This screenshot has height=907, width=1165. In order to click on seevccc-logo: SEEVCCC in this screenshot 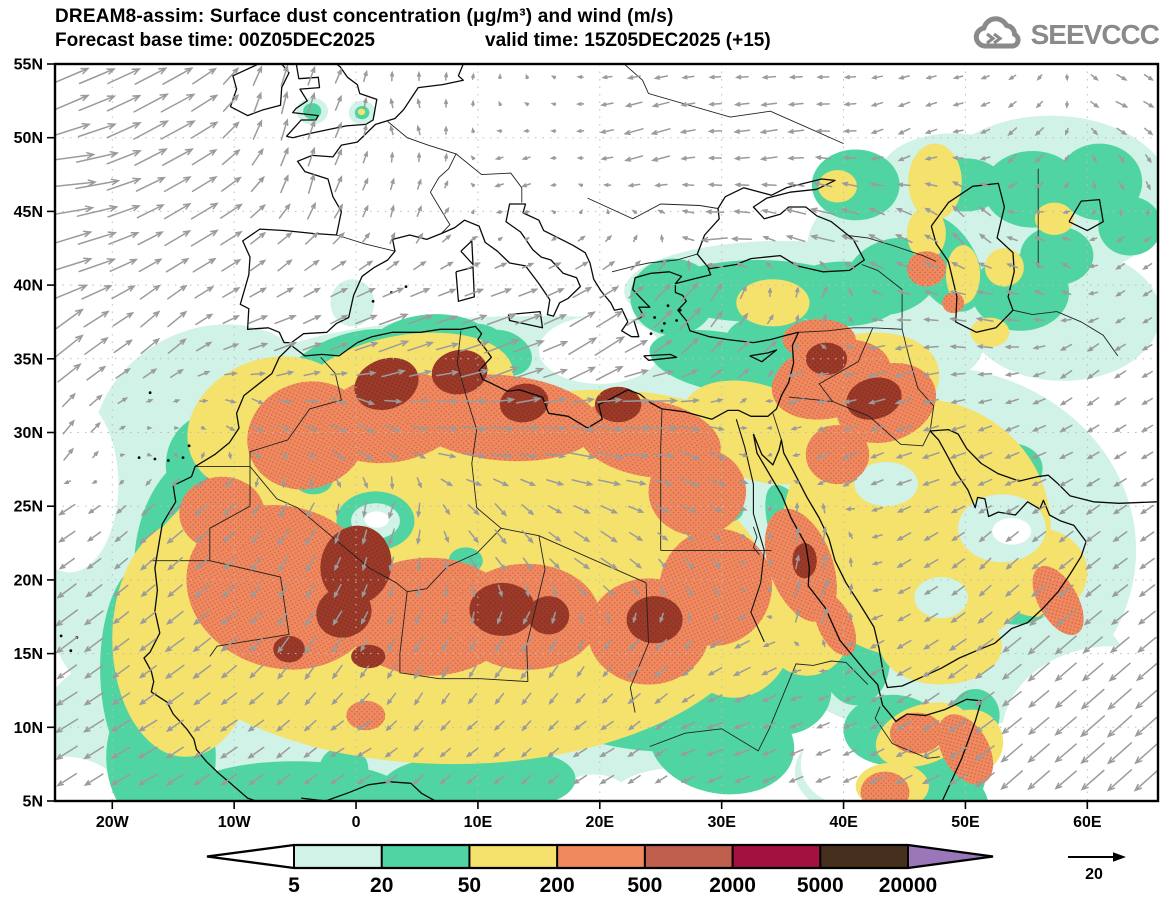, I will do `click(1065, 35)`.